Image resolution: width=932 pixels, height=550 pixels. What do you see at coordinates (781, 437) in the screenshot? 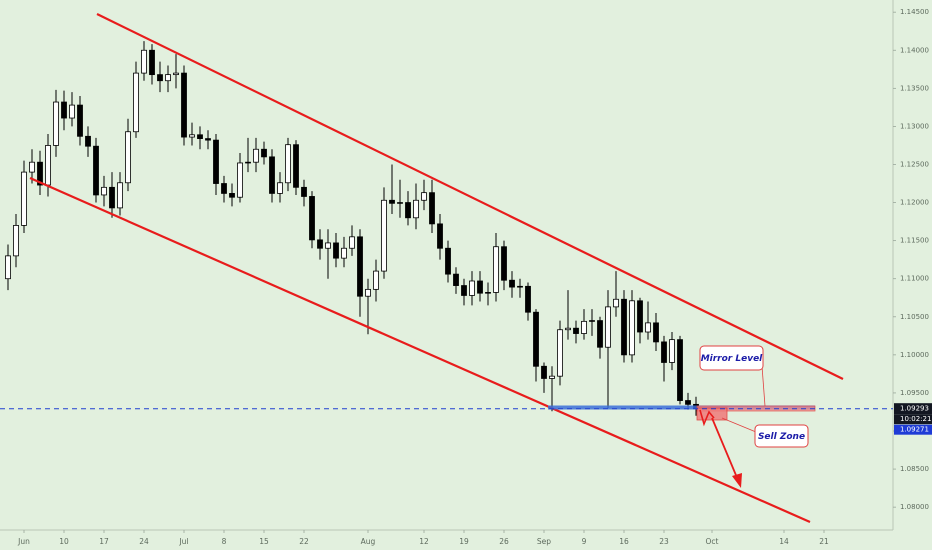
I see `annotation: Sell Zone` at bounding box center [781, 437].